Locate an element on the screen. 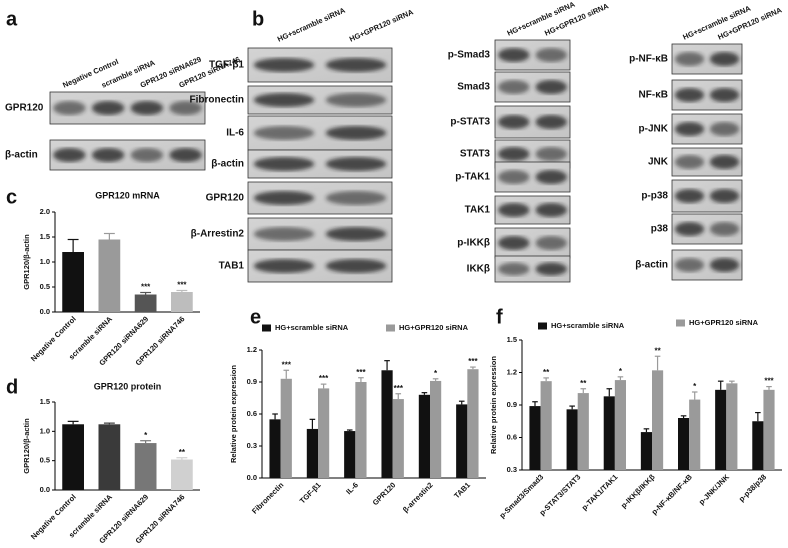  row-label: β-Arrestin2 is located at coordinates (218, 234).